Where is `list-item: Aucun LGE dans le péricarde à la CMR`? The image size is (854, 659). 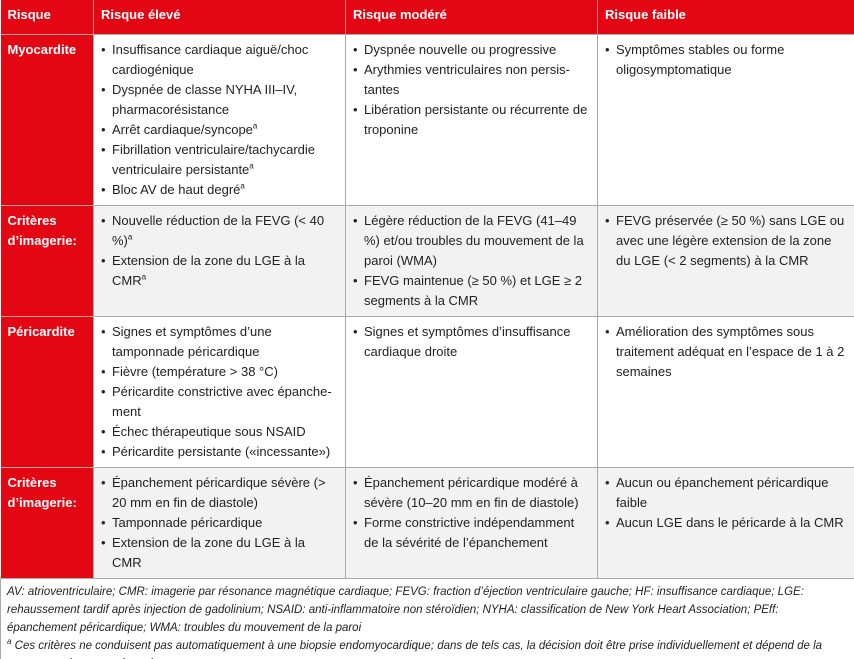
list-item: Aucun LGE dans le péricarde à la CMR is located at coordinates (726, 523).